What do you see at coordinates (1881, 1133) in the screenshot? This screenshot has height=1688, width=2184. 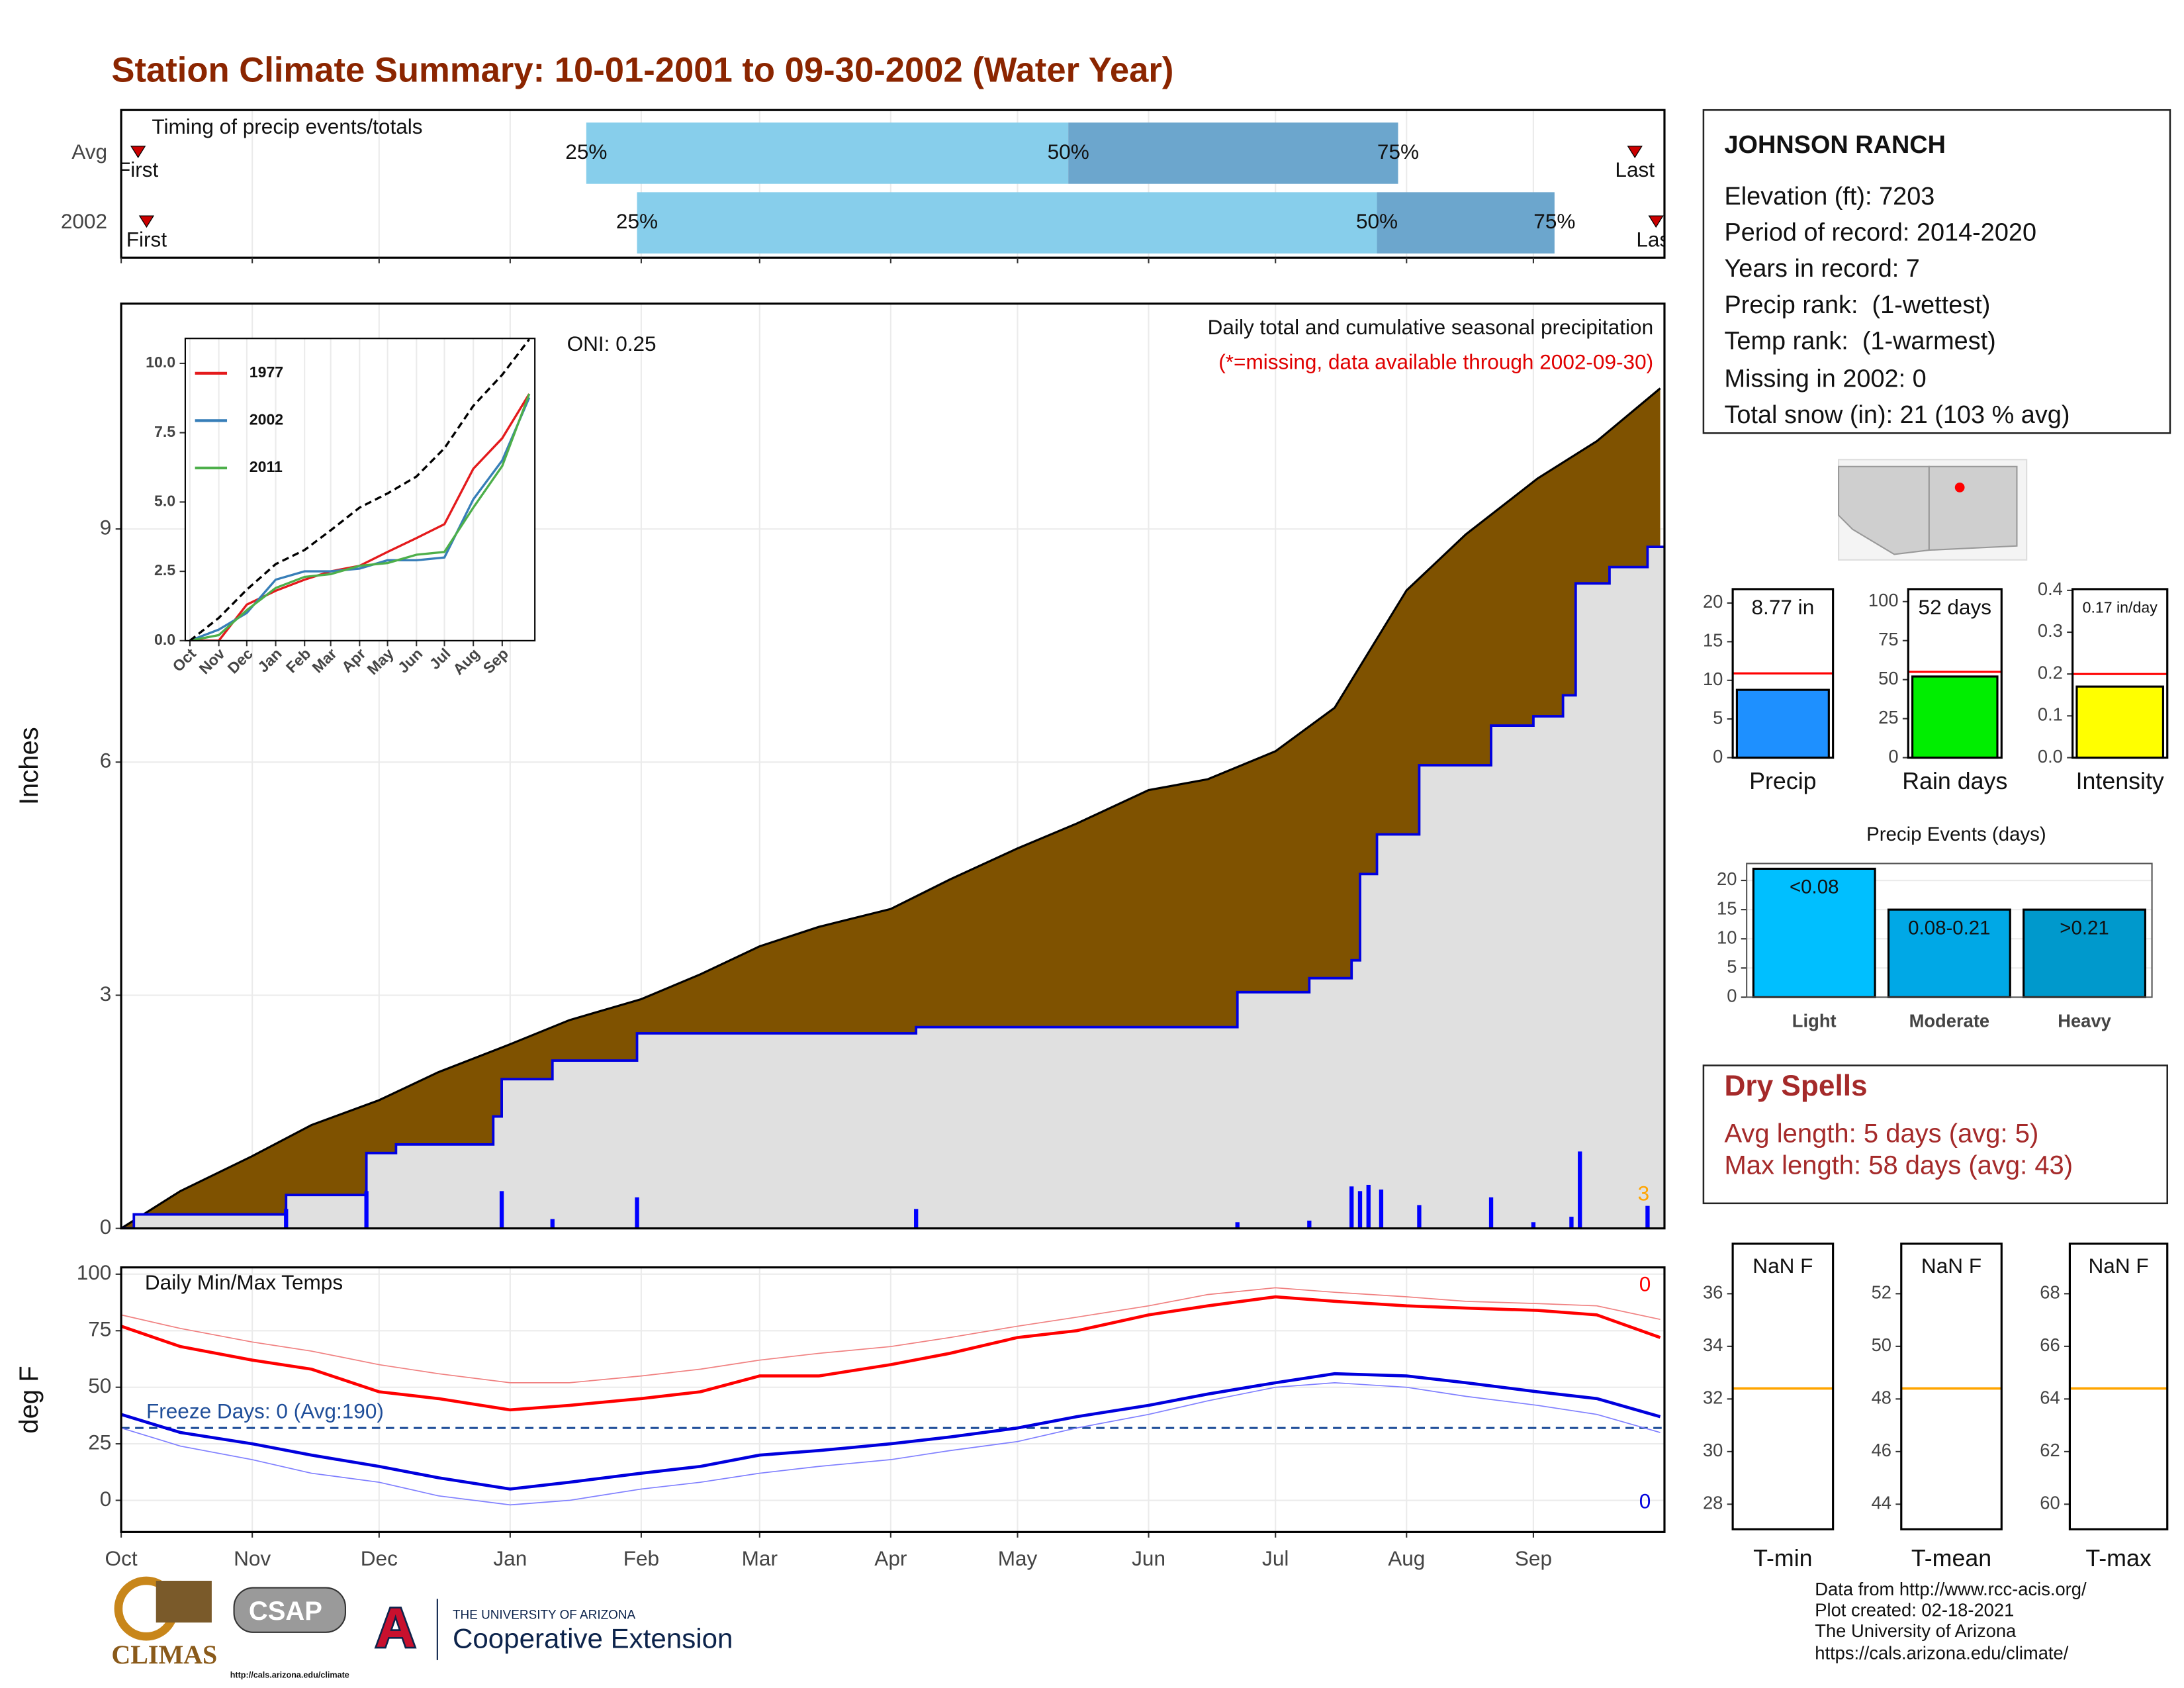 I see `dry-spells-line: Avg length: 5 days (avg: 5)` at bounding box center [1881, 1133].